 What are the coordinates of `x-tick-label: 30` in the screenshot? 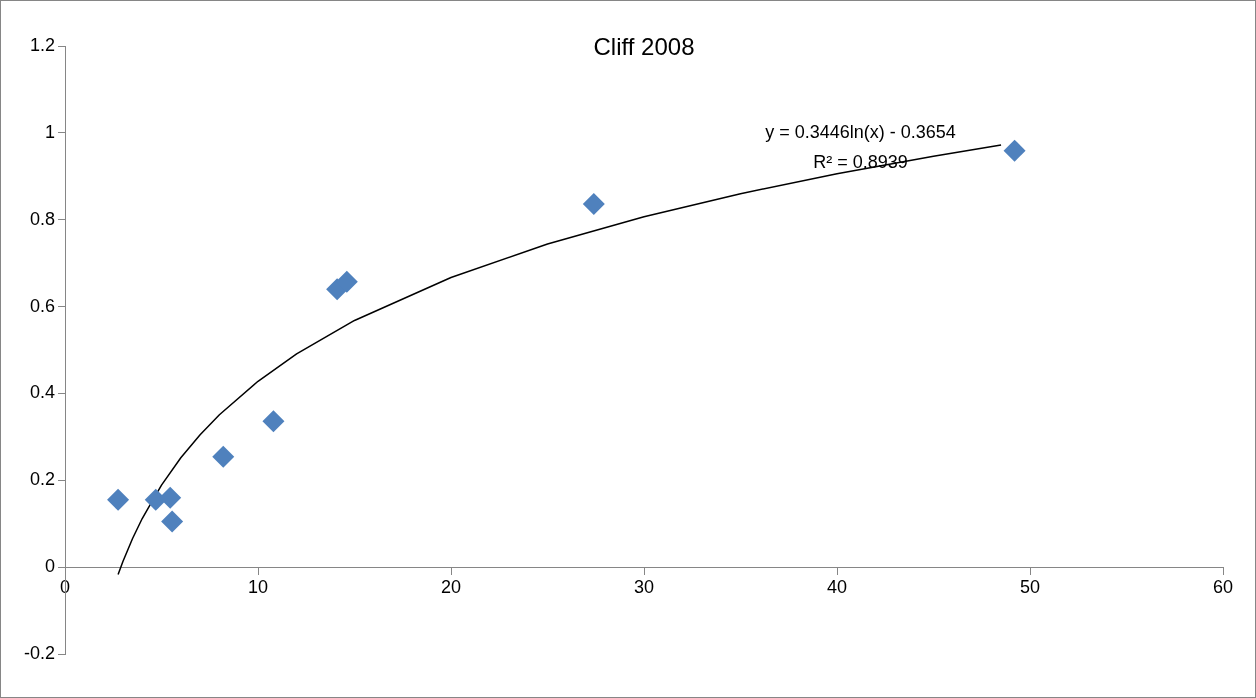 It's located at (644, 586).